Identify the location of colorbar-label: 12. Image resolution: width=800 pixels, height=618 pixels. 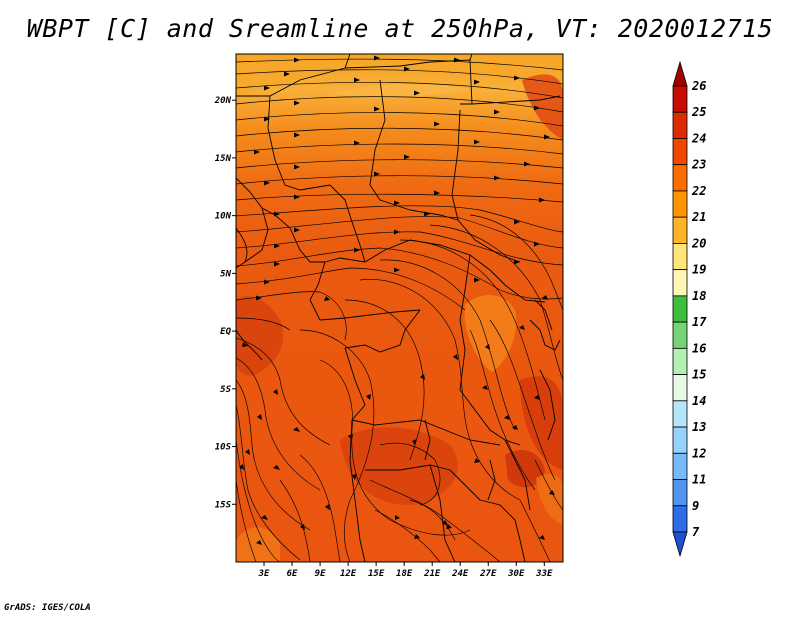
(699, 453).